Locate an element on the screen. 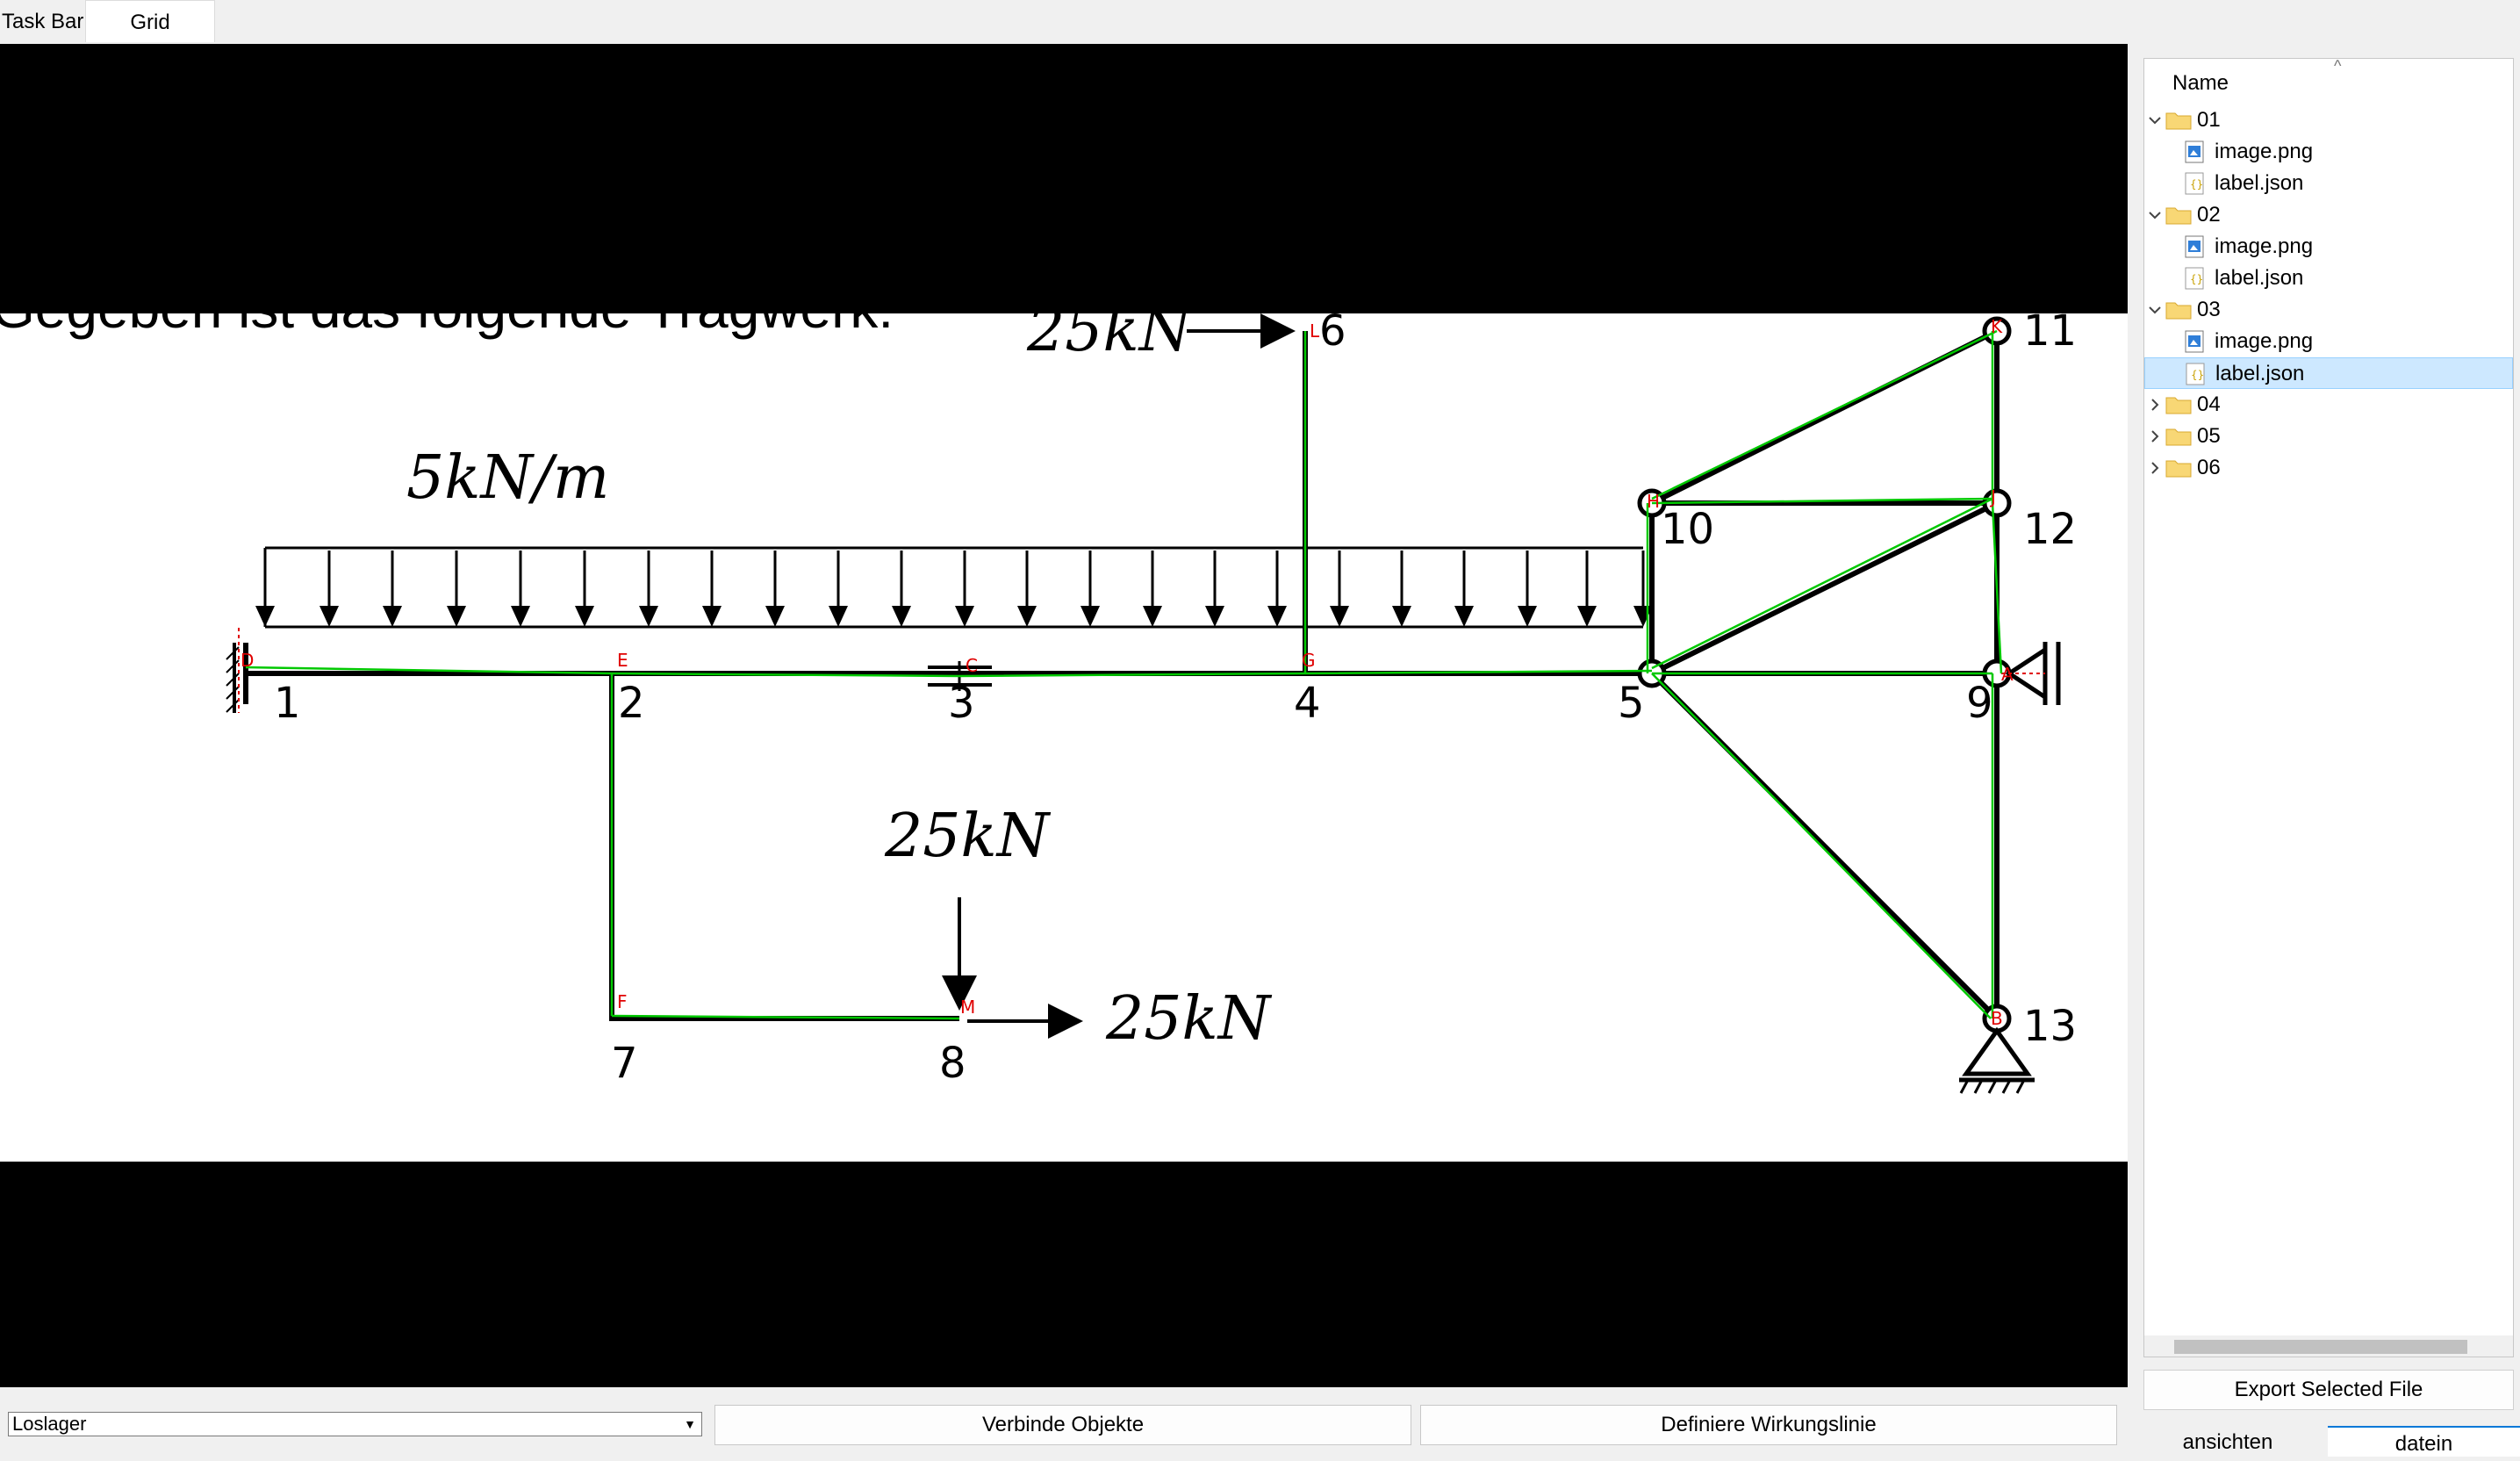  tree-column-header: Name is located at coordinates (2200, 83).